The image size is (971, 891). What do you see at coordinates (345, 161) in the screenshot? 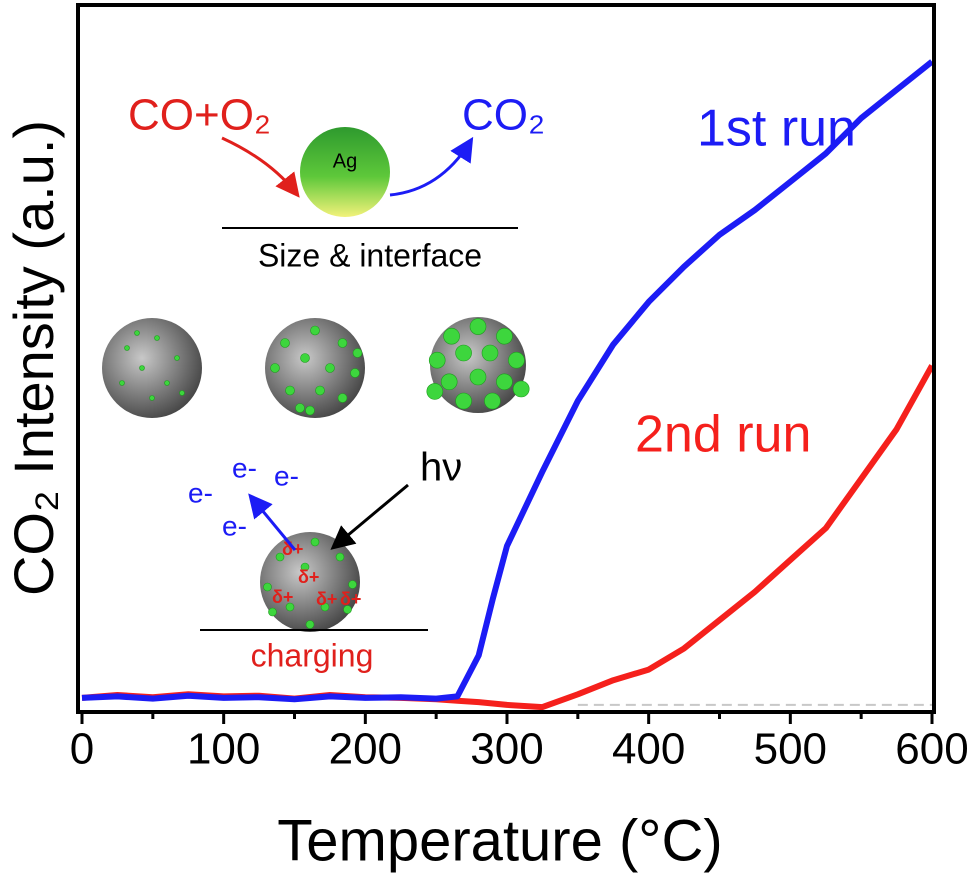
I see `inset-particle: Ag` at bounding box center [345, 161].